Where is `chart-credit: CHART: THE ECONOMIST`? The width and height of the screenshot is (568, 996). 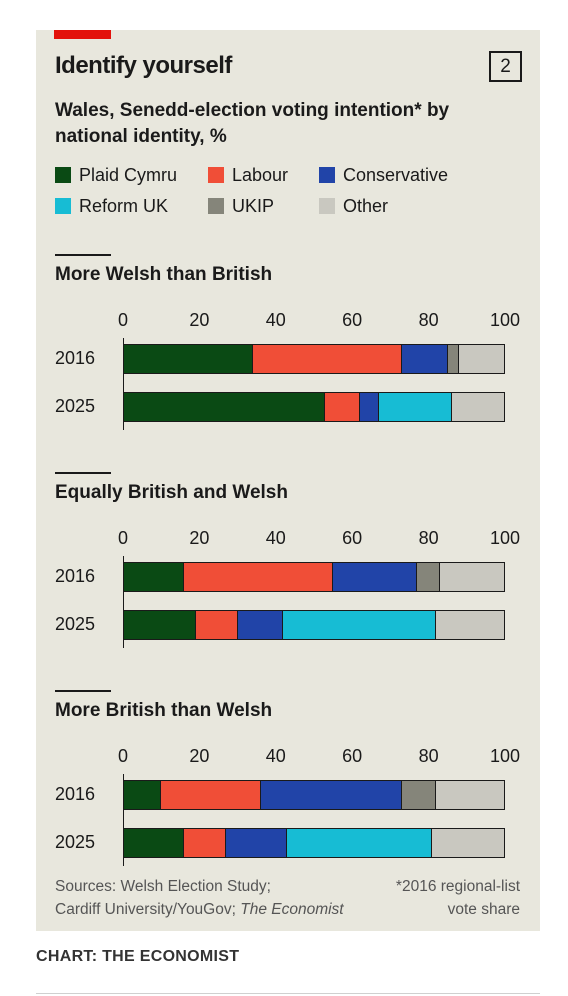
chart-credit: CHART: THE ECONOMIST is located at coordinates (138, 956).